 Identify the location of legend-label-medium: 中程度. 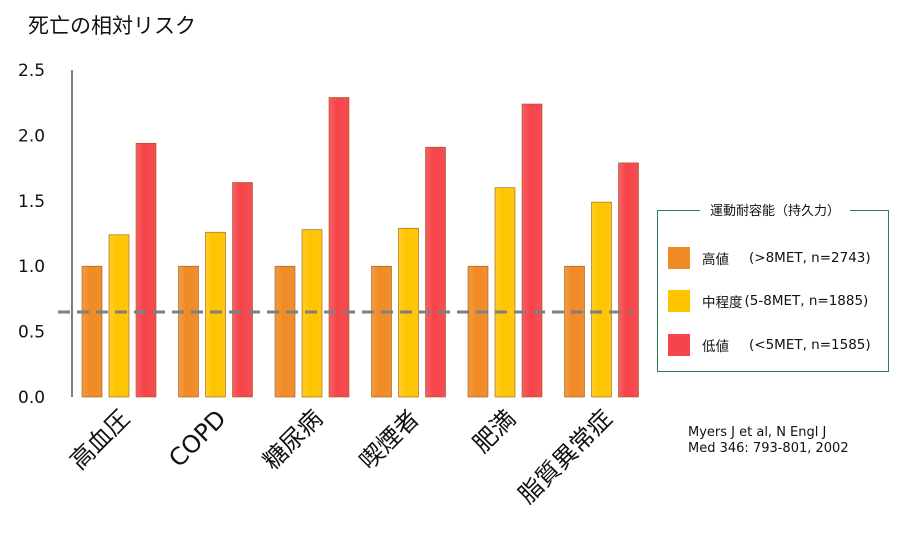
(722, 303).